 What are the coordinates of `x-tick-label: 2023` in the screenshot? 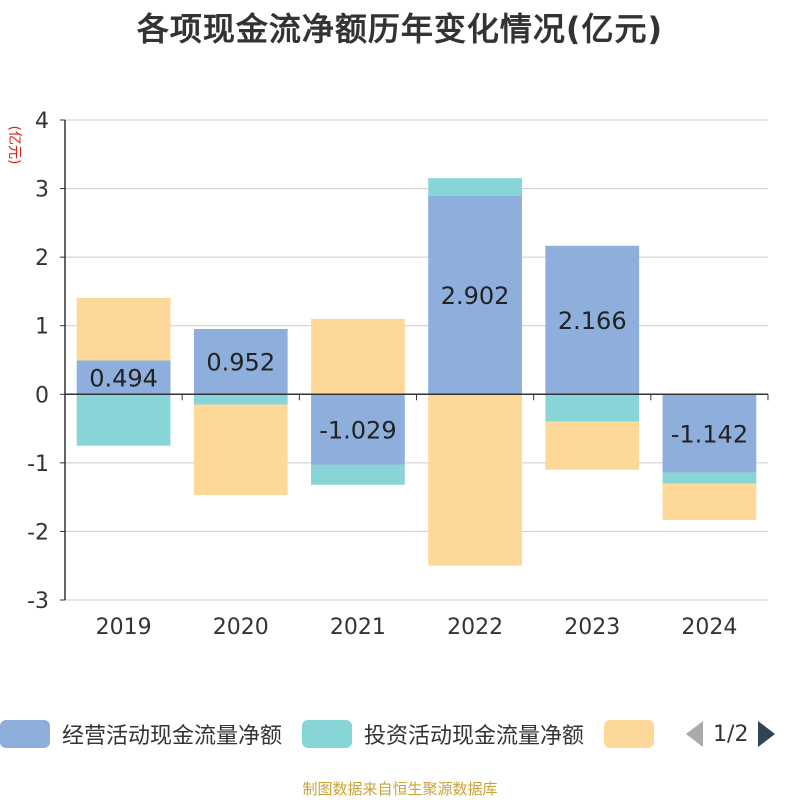 It's located at (592, 627).